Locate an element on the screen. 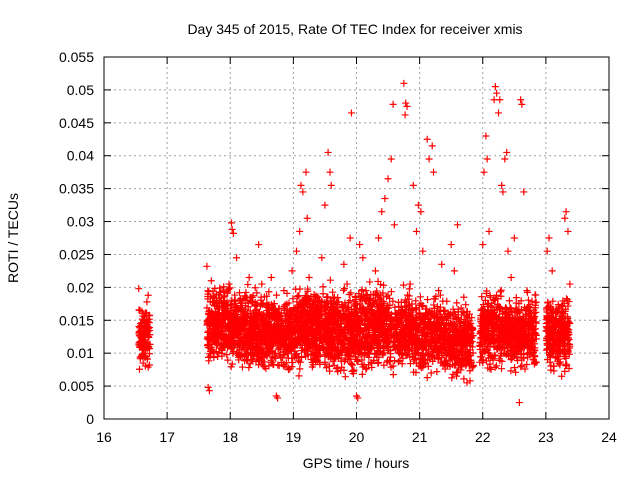 The width and height of the screenshot is (640, 480). y-tick-label: 0.04 is located at coordinates (80, 156).